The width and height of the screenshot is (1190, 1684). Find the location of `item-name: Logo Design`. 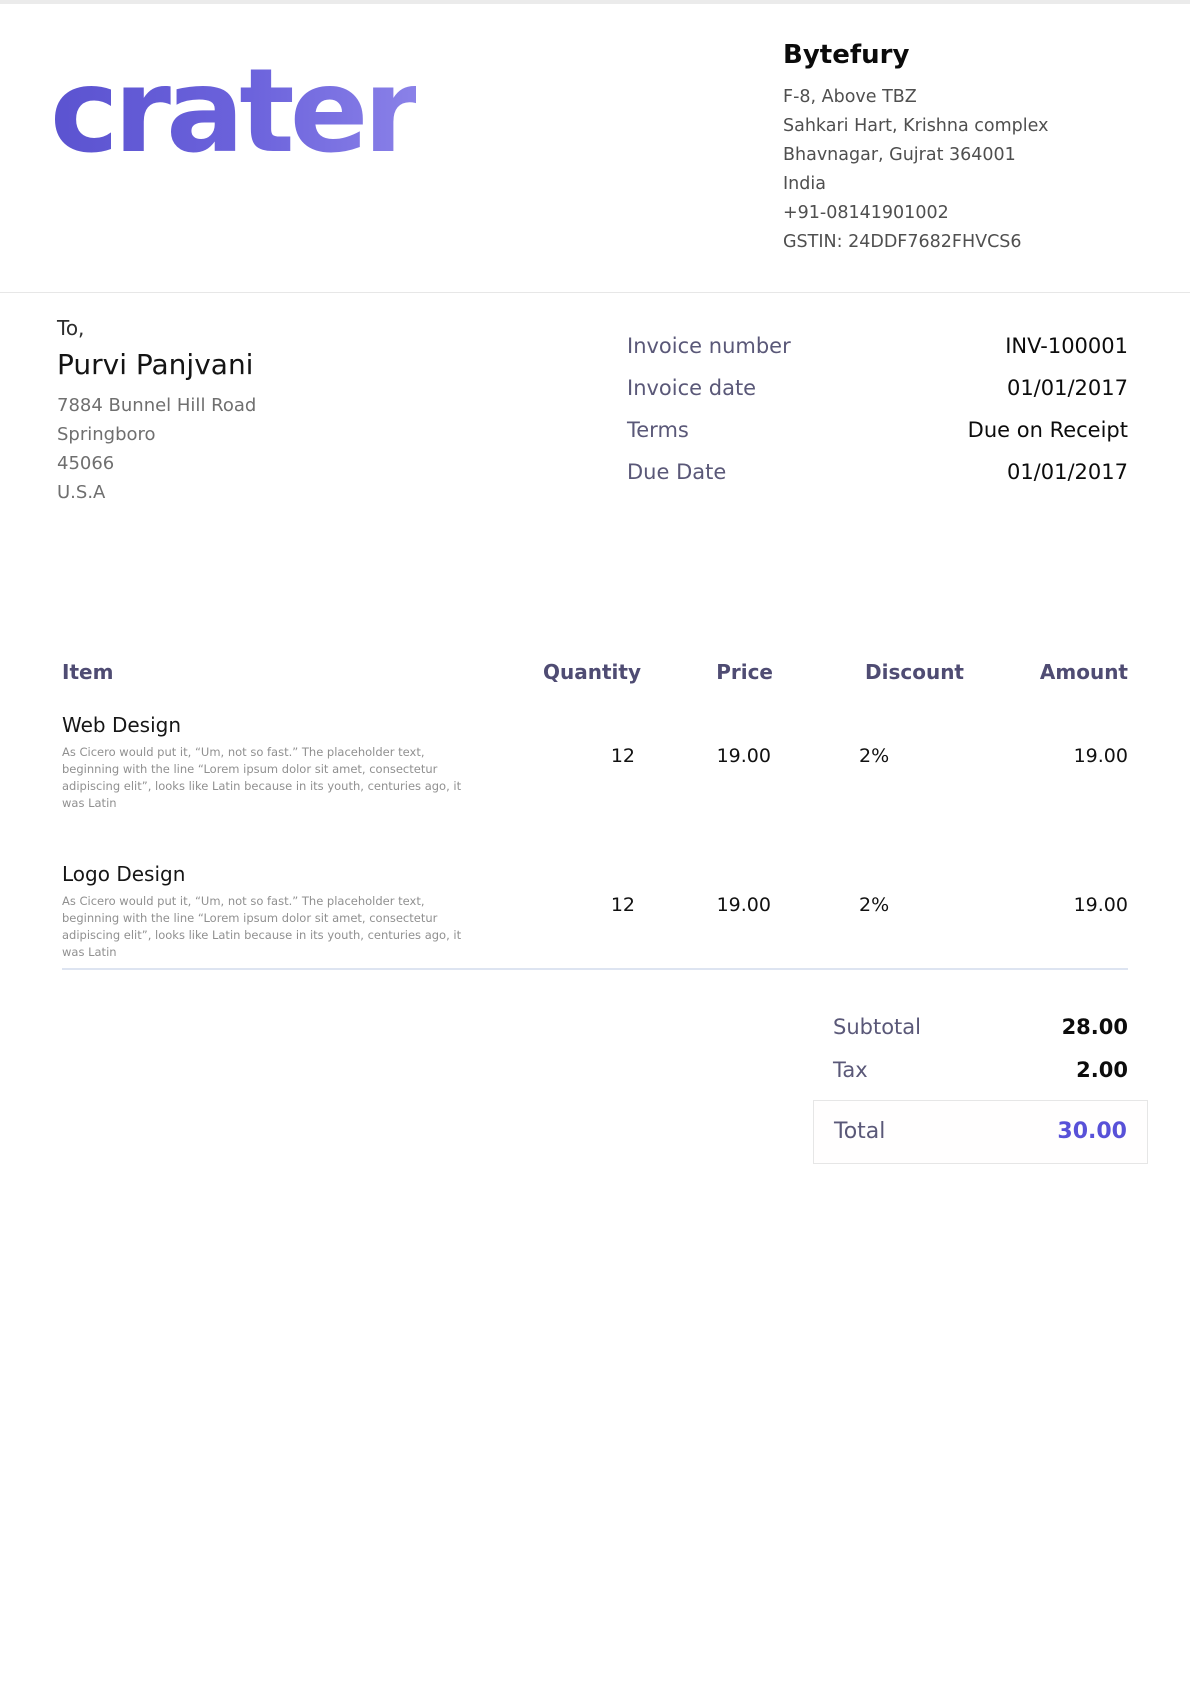

item-name: Logo Design is located at coordinates (124, 874).